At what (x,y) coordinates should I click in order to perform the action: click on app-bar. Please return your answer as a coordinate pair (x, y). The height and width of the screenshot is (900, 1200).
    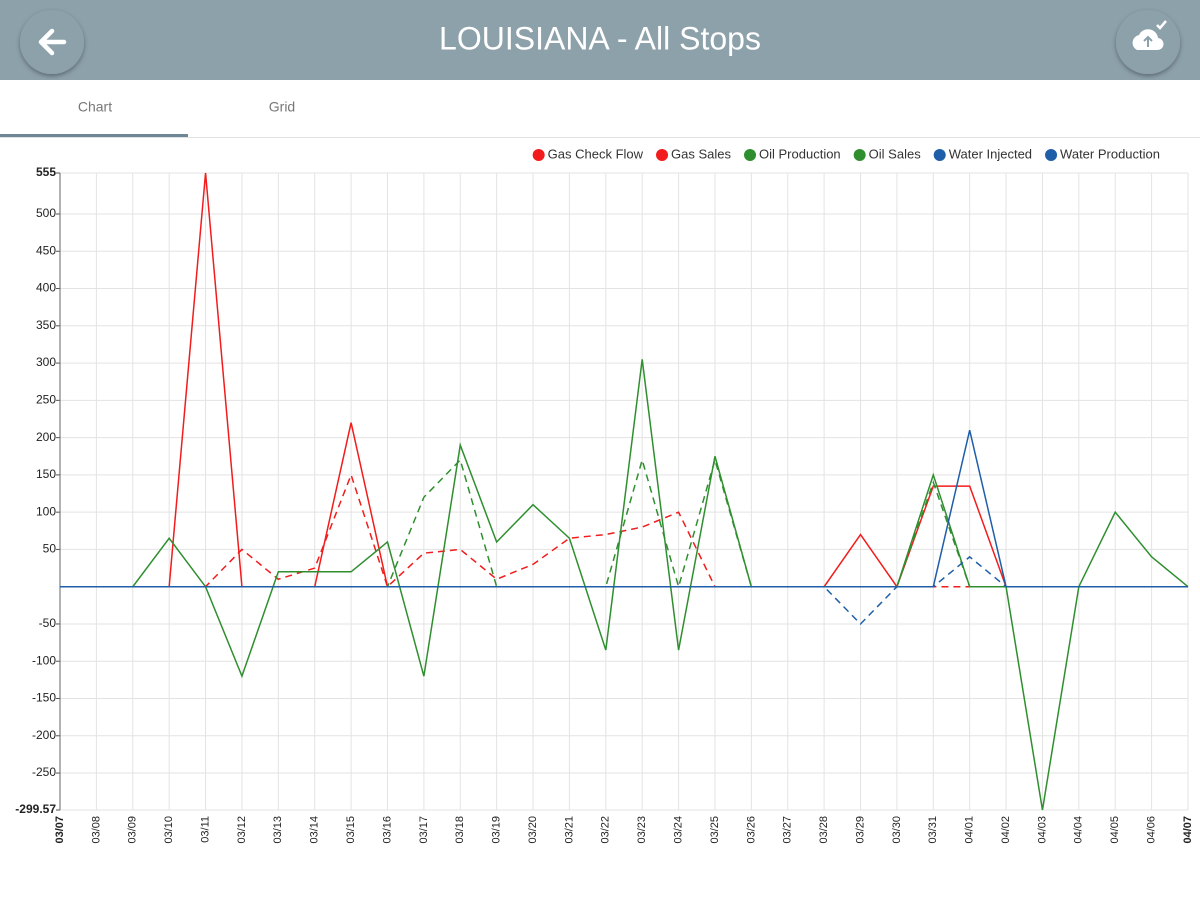
    Looking at the image, I should click on (600, 40).